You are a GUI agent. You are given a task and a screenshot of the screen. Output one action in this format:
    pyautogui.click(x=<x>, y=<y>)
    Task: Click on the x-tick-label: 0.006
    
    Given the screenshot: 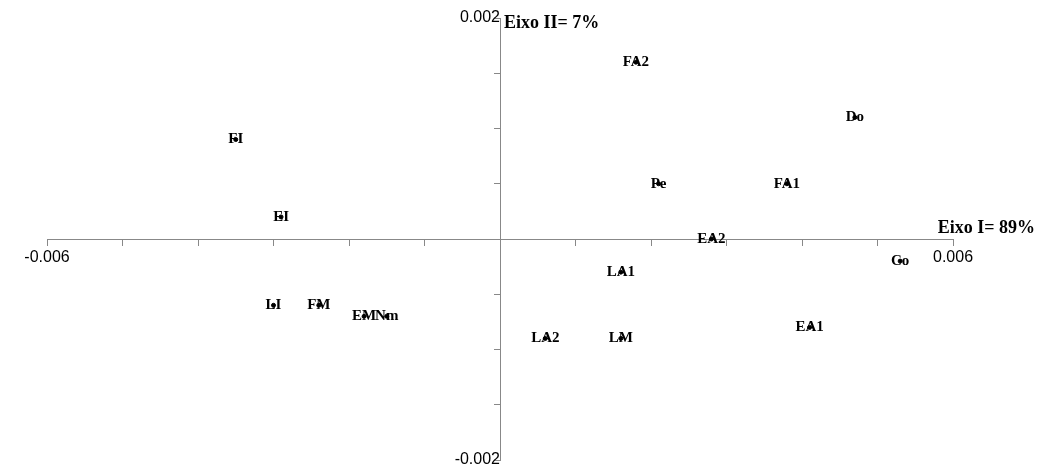 What is the action you would take?
    pyautogui.click(x=953, y=257)
    